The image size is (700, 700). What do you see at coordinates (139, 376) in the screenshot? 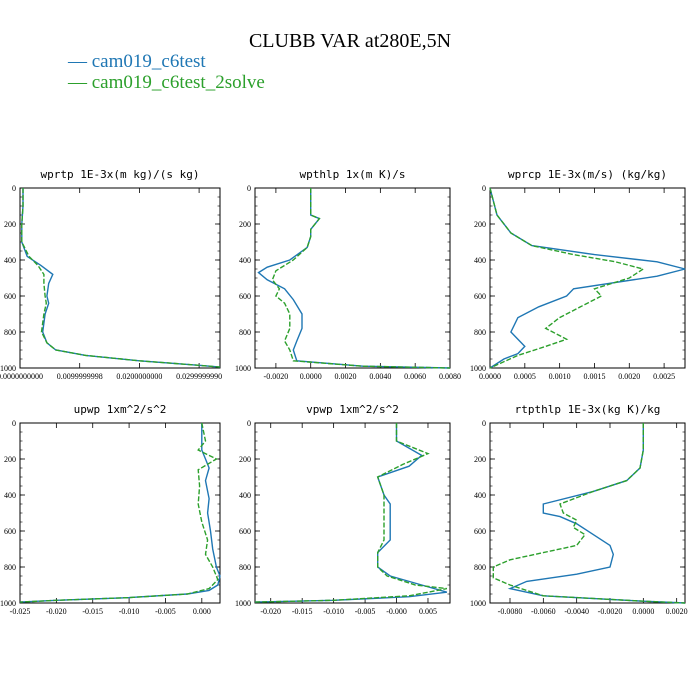
I see `xtick-label: 0.0200000000` at bounding box center [139, 376].